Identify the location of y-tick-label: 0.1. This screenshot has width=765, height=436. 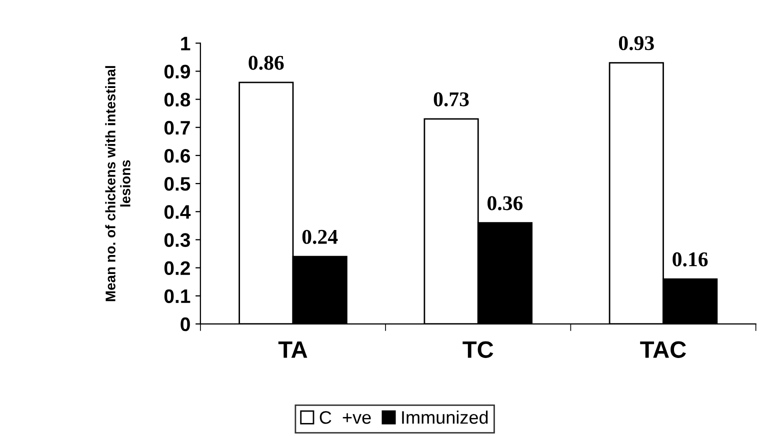
(177, 296).